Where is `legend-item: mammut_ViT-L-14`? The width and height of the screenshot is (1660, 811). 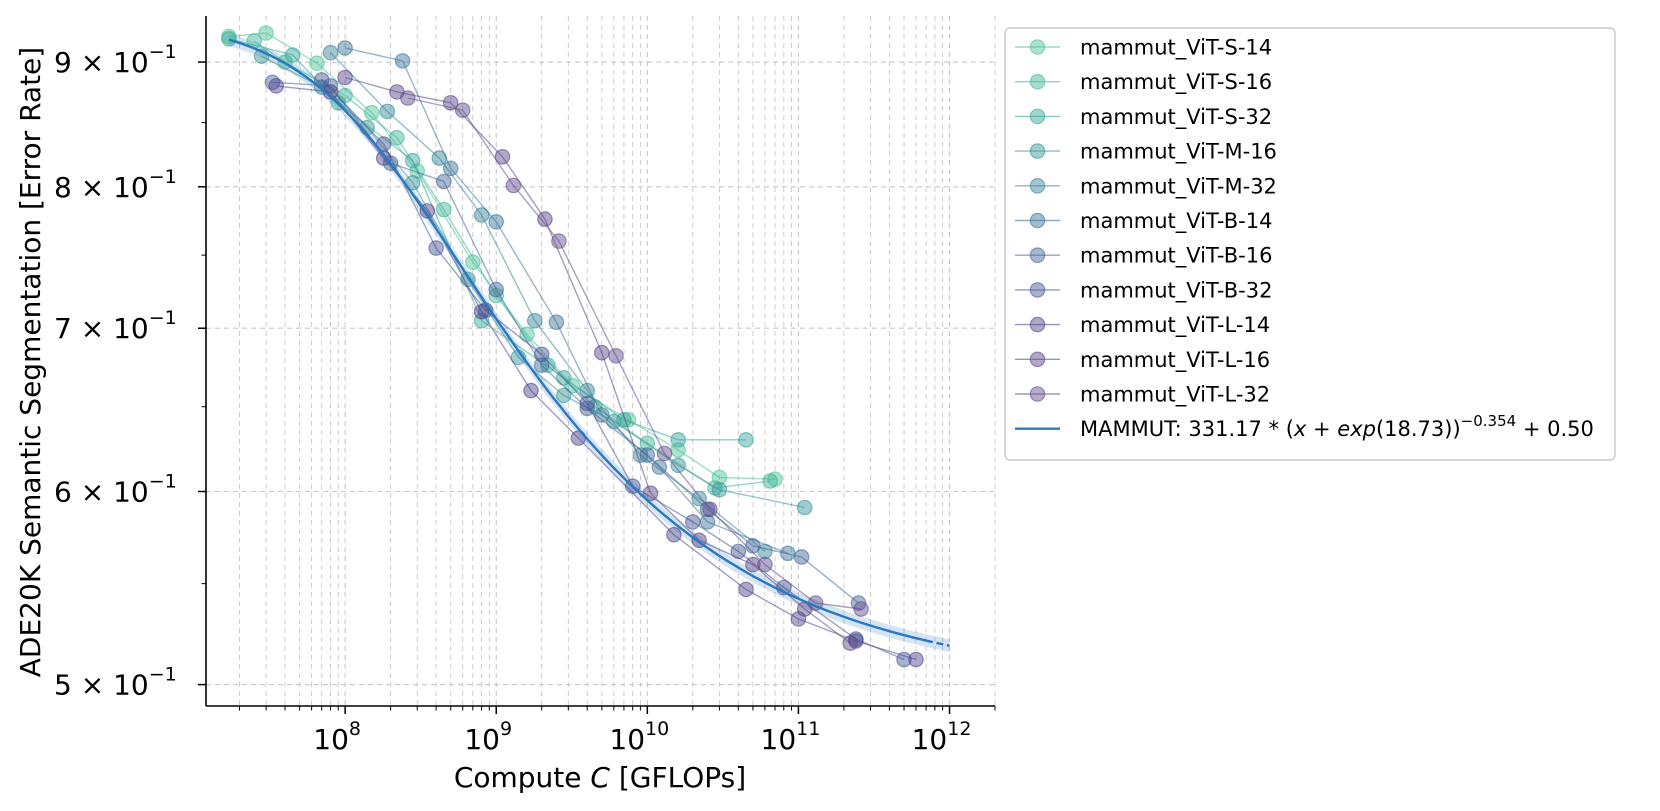 legend-item: mammut_ViT-L-14 is located at coordinates (1142, 325).